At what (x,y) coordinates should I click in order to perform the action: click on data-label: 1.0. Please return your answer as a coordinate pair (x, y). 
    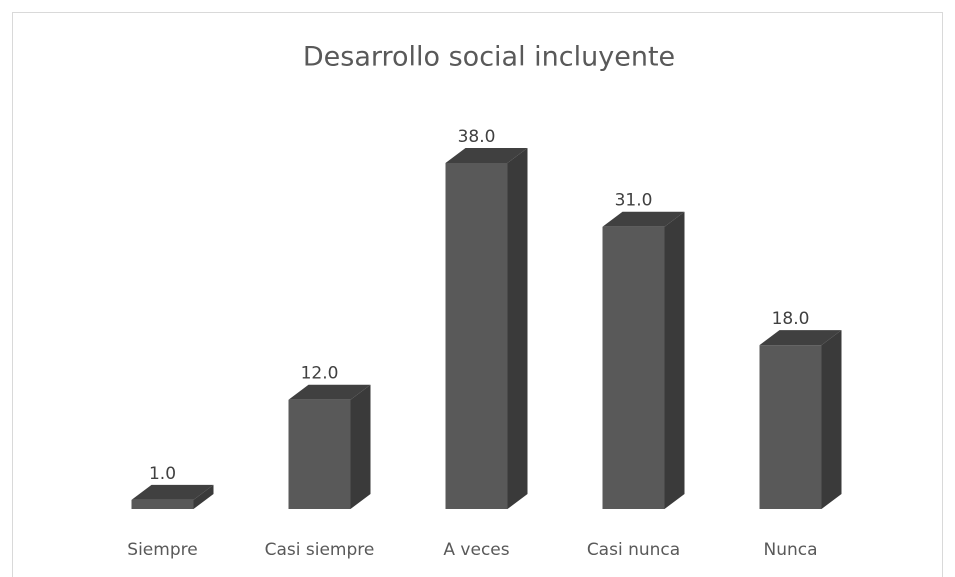
    Looking at the image, I should click on (162, 474).